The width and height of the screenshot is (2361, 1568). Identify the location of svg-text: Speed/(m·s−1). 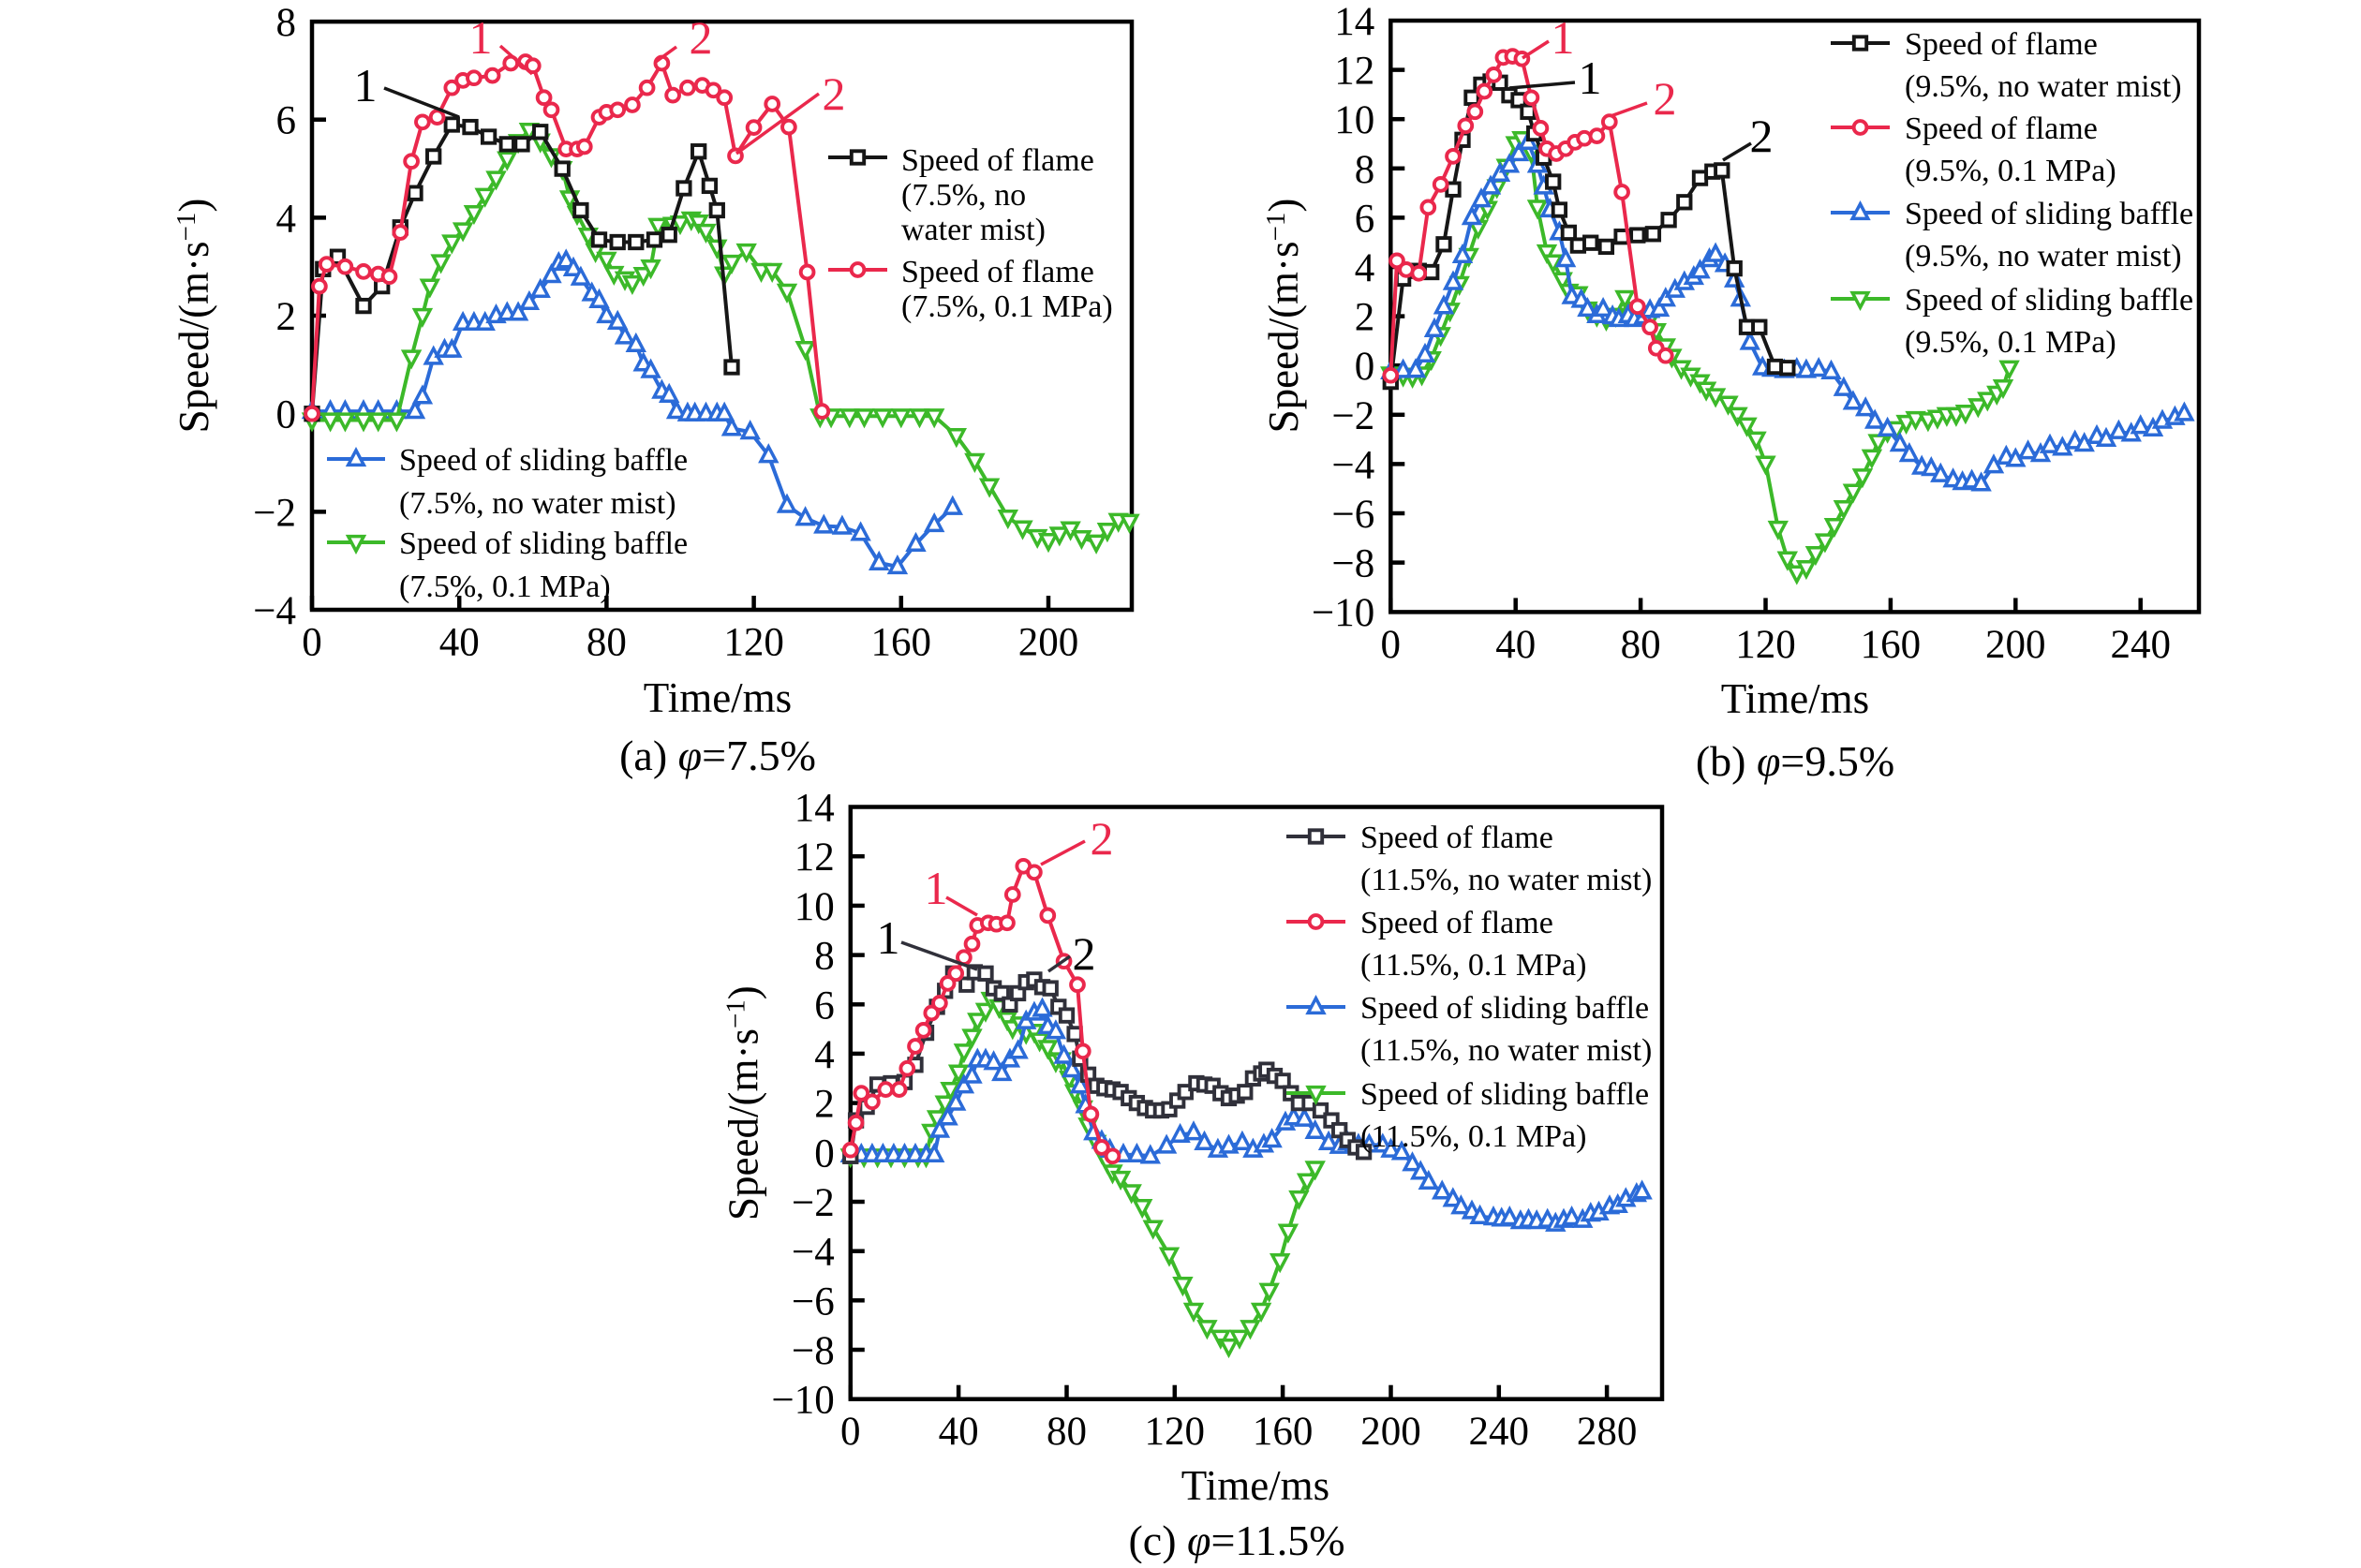
(194, 316).